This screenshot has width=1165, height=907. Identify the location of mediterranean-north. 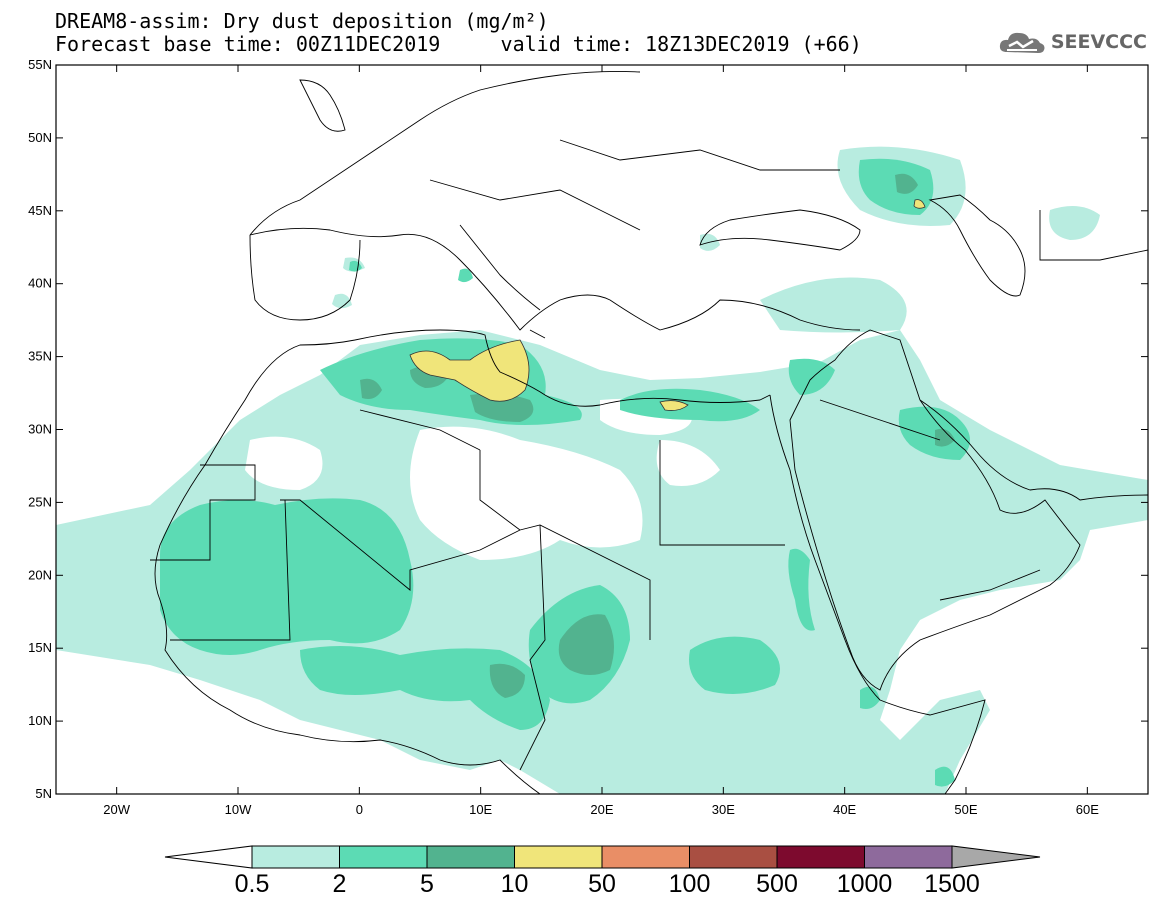
(555, 279).